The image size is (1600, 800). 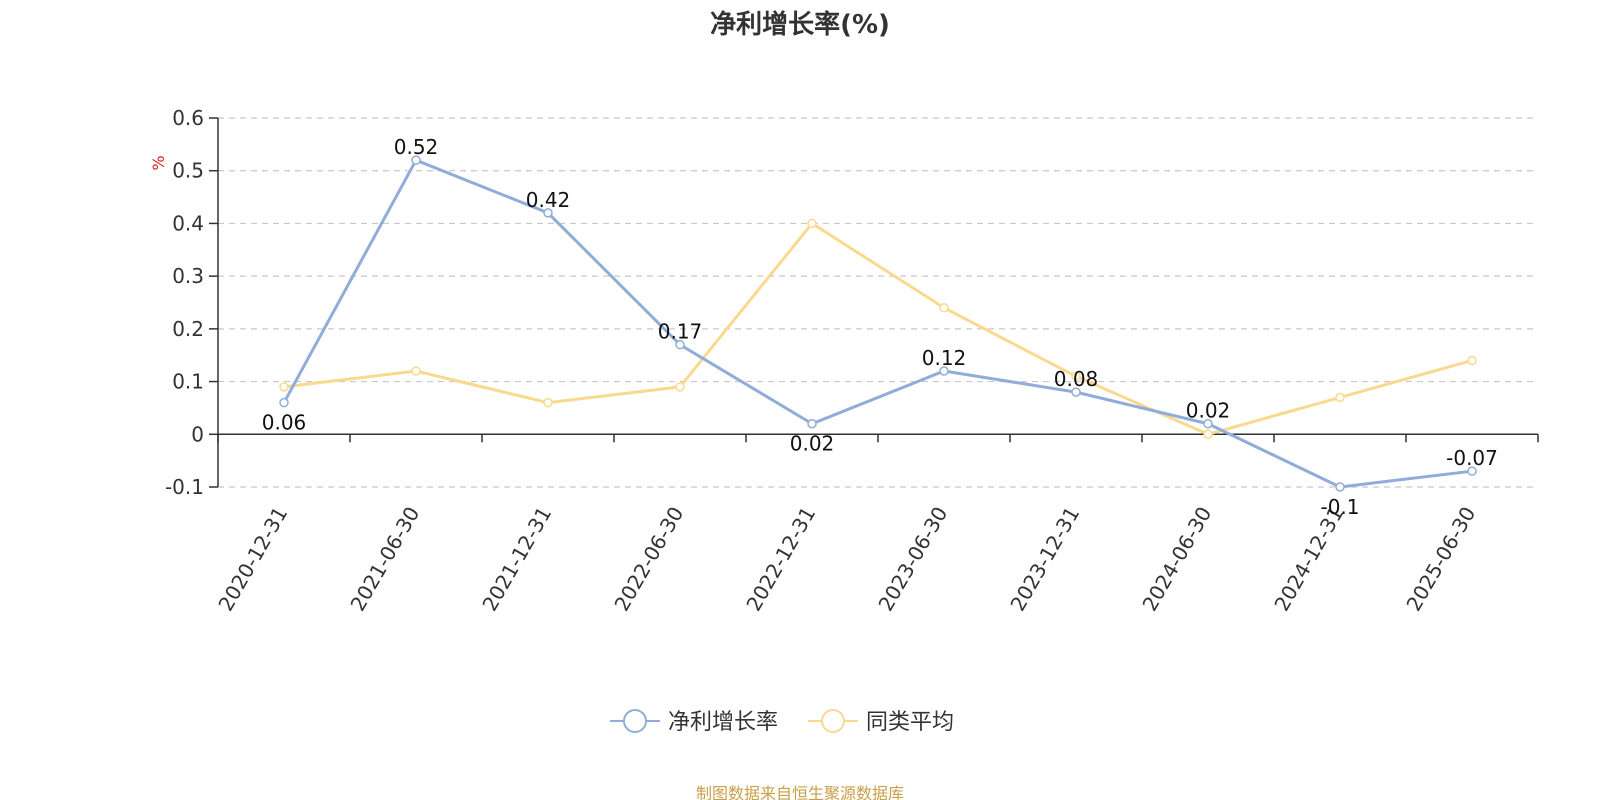 What do you see at coordinates (188, 171) in the screenshot?
I see `y-tick-label: 0.5` at bounding box center [188, 171].